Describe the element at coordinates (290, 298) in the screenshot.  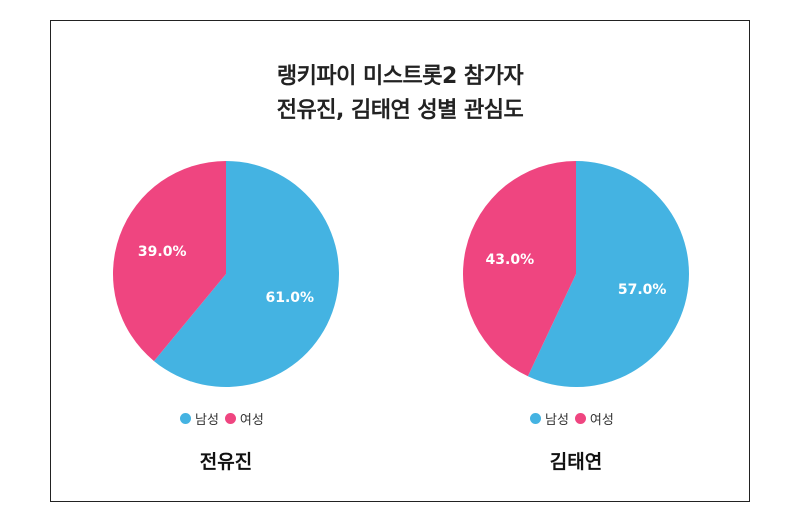
I see `slice-label-male: 61.0%` at that location.